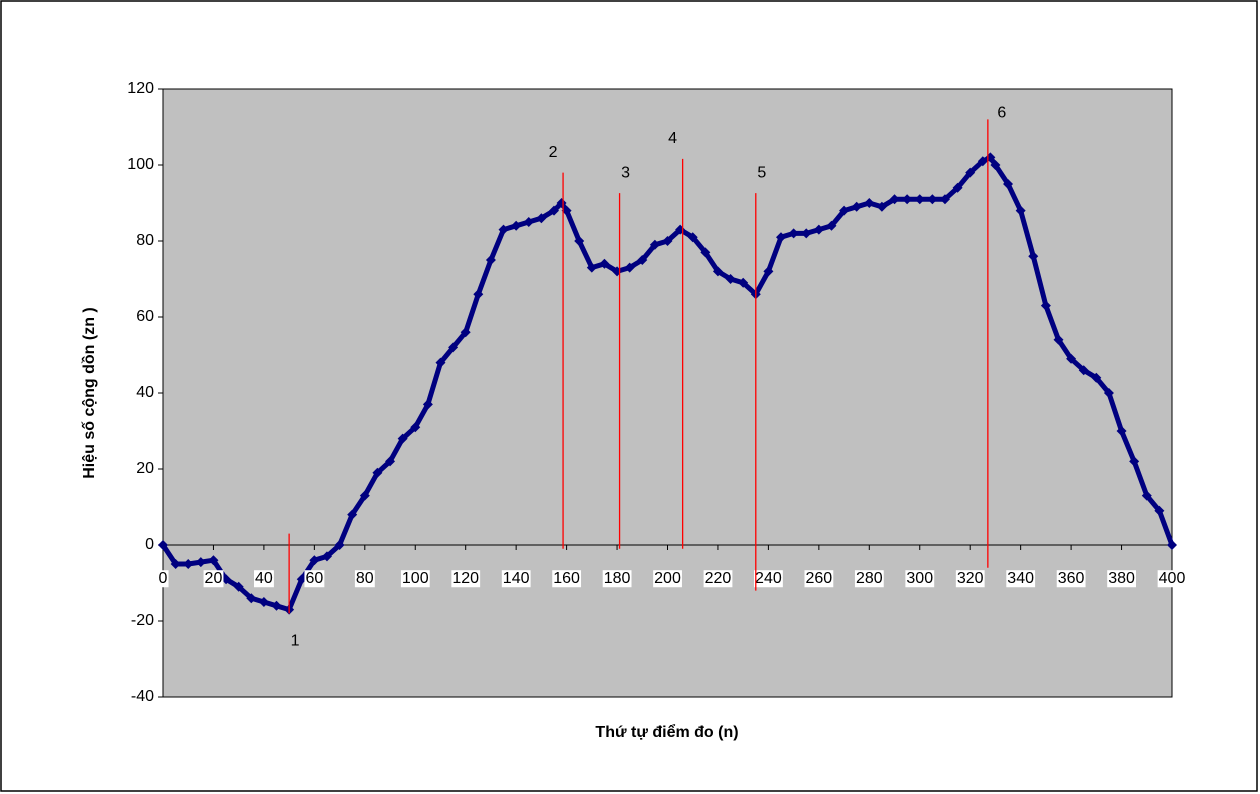 This screenshot has height=794, width=1260. Describe the element at coordinates (145, 316) in the screenshot. I see `y-tick-label: 60` at that location.